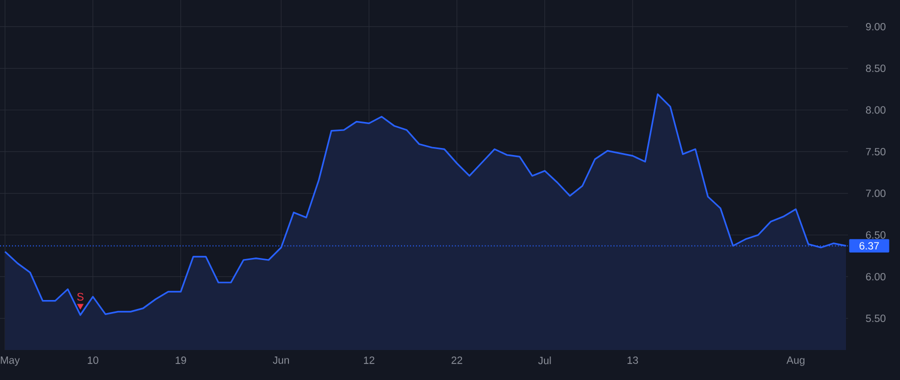 This screenshot has width=900, height=380. What do you see at coordinates (876, 194) in the screenshot?
I see `y-tick-label: 7.00` at bounding box center [876, 194].